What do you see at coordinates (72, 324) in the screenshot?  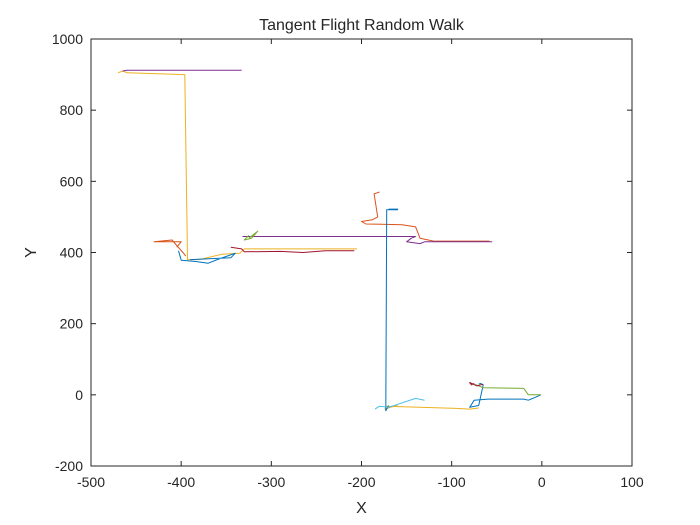 I see `y-tick-label: 200` at bounding box center [72, 324].